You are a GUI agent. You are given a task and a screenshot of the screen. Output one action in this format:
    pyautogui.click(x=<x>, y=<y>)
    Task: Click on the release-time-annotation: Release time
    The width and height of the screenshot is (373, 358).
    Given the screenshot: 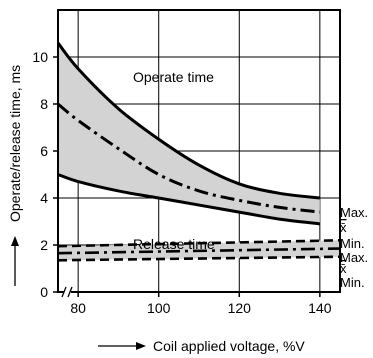 What is the action you would take?
    pyautogui.click(x=174, y=244)
    